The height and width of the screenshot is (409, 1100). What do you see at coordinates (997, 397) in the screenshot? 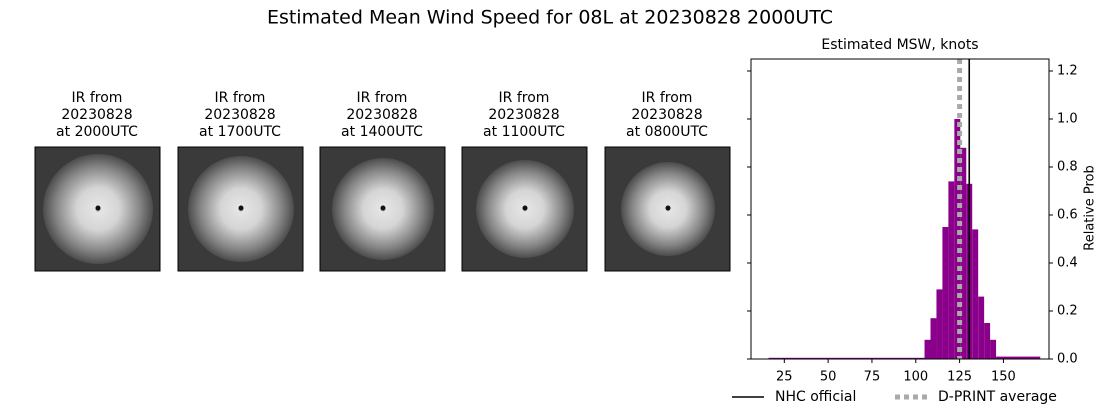
I see `legend-label: D-PRINT average` at bounding box center [997, 397].